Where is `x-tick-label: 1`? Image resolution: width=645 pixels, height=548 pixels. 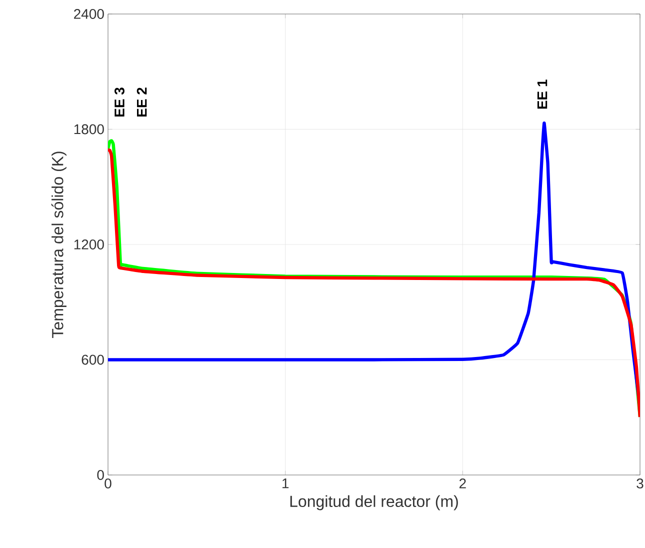
x-tick-label: 1 is located at coordinates (285, 483).